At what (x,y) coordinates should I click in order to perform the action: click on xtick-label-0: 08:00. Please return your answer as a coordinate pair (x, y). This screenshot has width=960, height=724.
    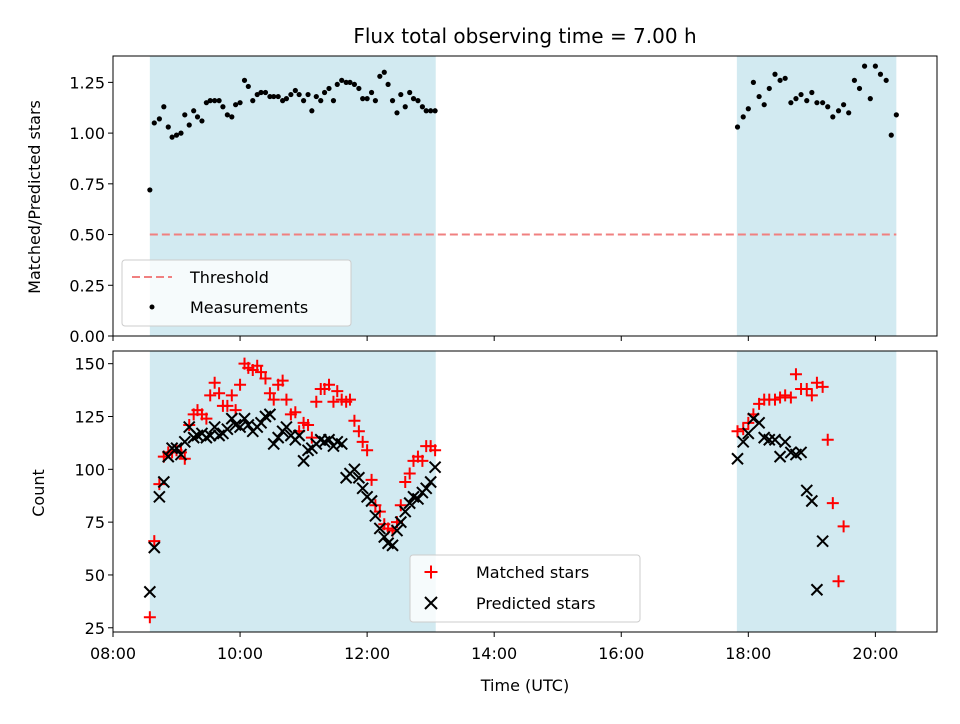
    Looking at the image, I should click on (113, 653).